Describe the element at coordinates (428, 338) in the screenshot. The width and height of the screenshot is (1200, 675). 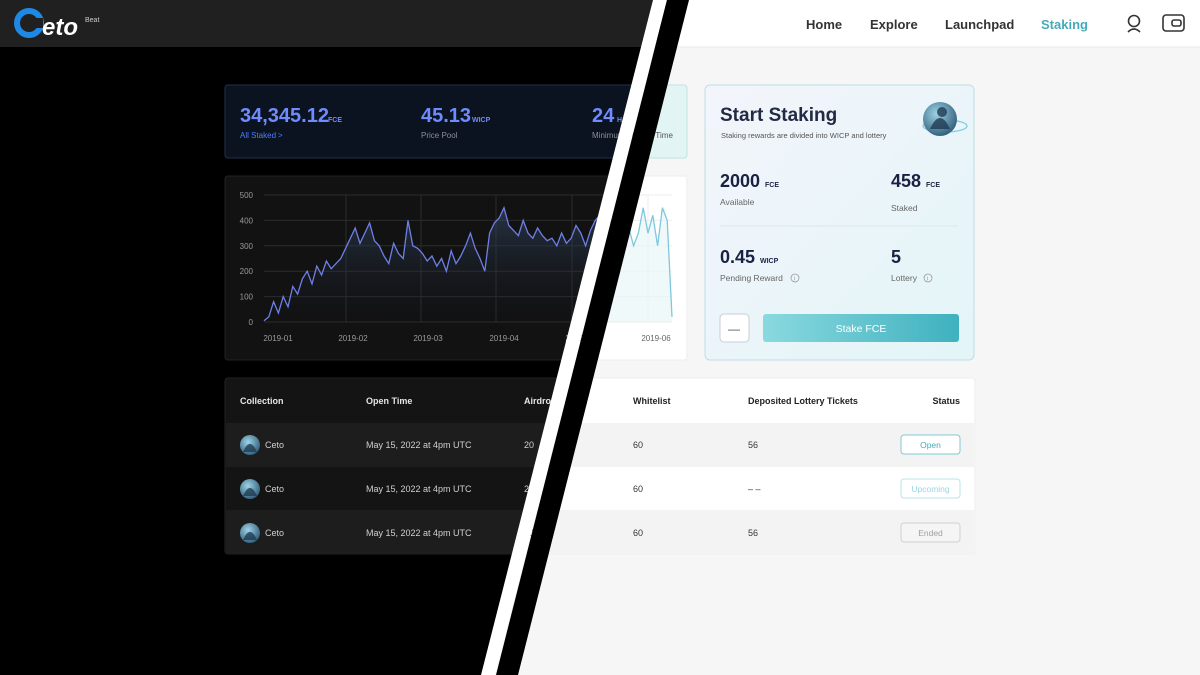
I see `chart-xtick-label: 2019-03` at that location.